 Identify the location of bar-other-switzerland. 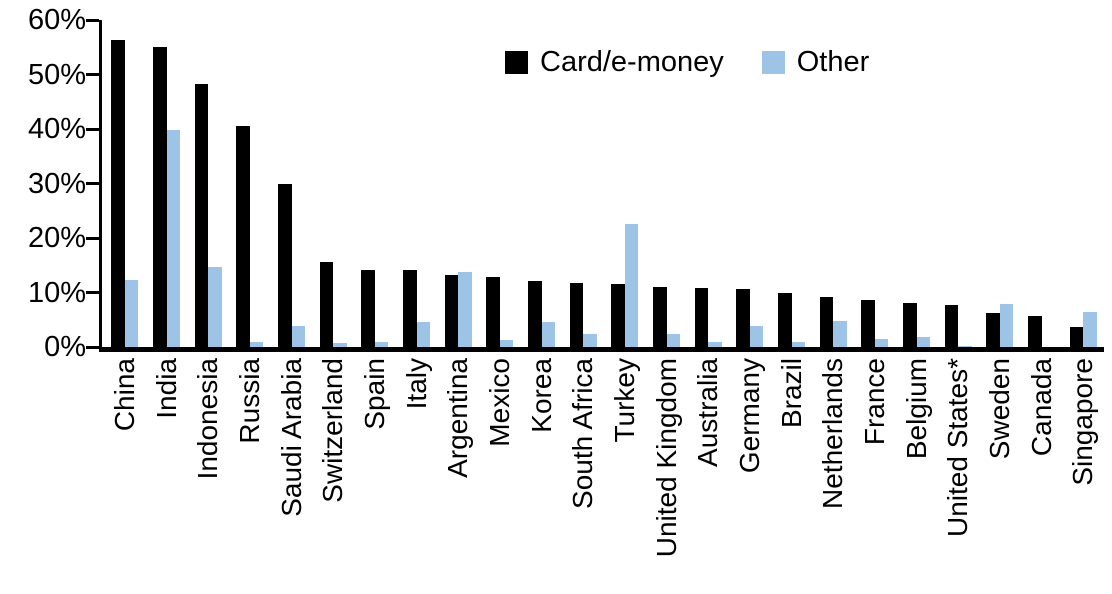
(340, 345).